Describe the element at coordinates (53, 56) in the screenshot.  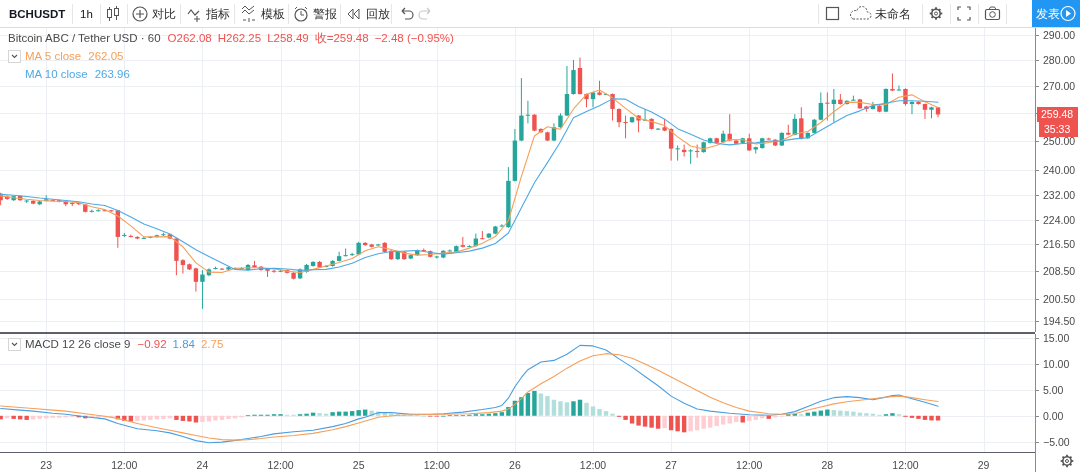
I see `text: MA 5 close` at that location.